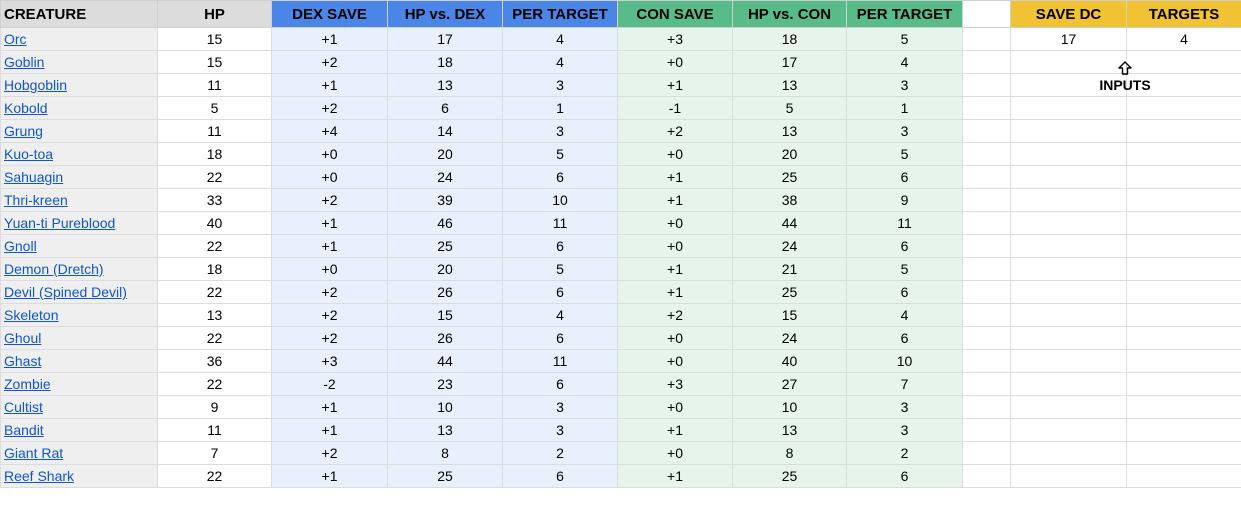 The width and height of the screenshot is (1241, 509). Describe the element at coordinates (560, 154) in the screenshot. I see `cell-per-target-dex: 5` at that location.